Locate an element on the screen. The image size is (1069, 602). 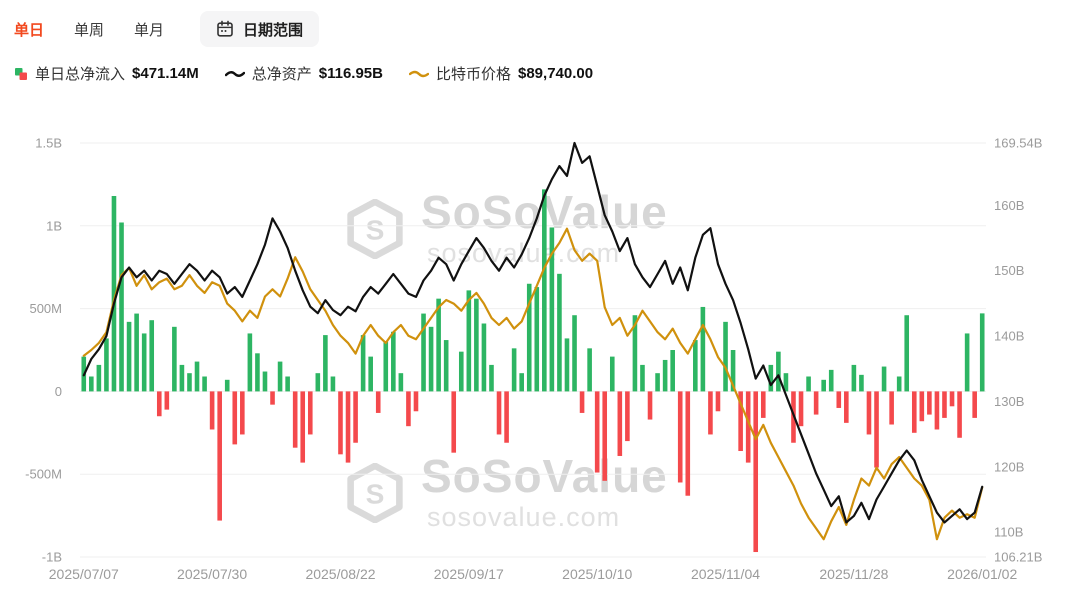
svg-text: -500M is located at coordinates (43, 474).